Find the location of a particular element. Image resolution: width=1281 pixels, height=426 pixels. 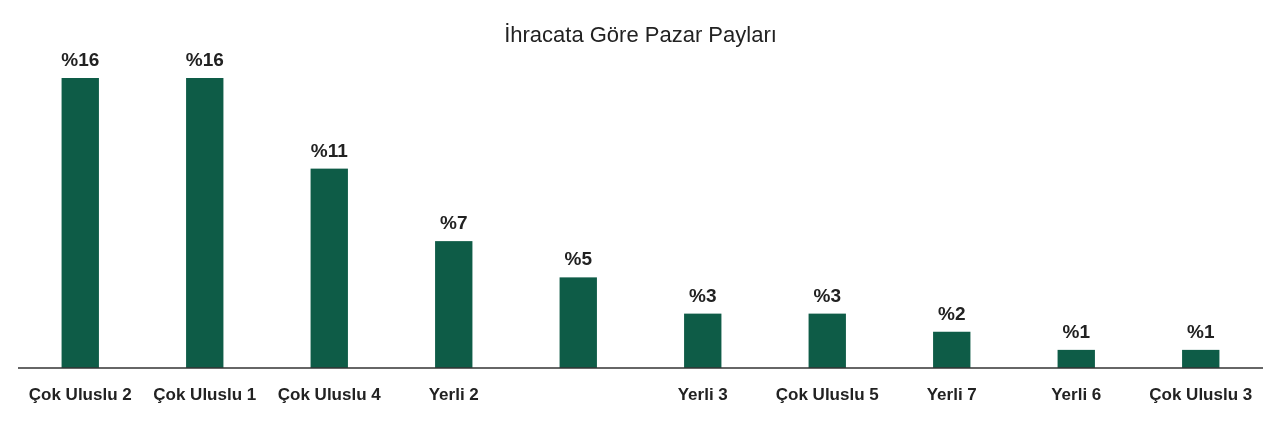

x-tick-label: Yerli 2 is located at coordinates (453, 394).